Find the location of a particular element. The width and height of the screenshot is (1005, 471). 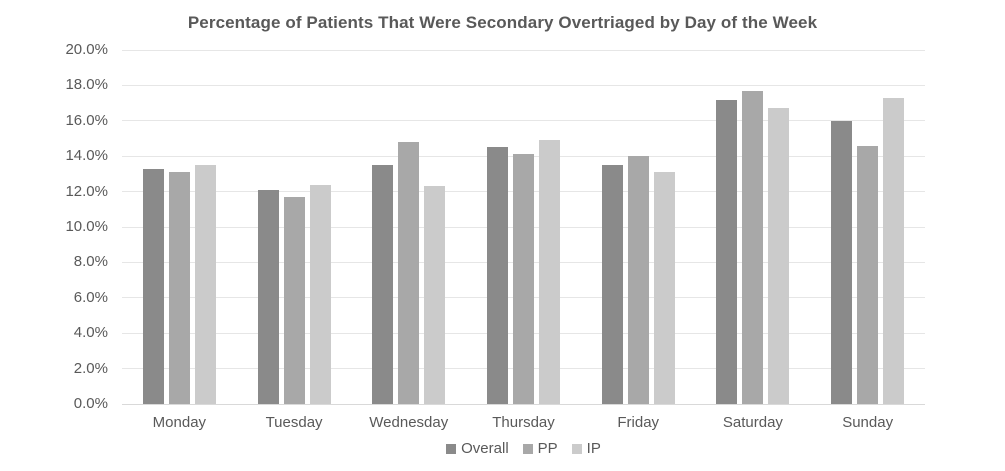

y-tick-label: 12.0% is located at coordinates (86, 191).